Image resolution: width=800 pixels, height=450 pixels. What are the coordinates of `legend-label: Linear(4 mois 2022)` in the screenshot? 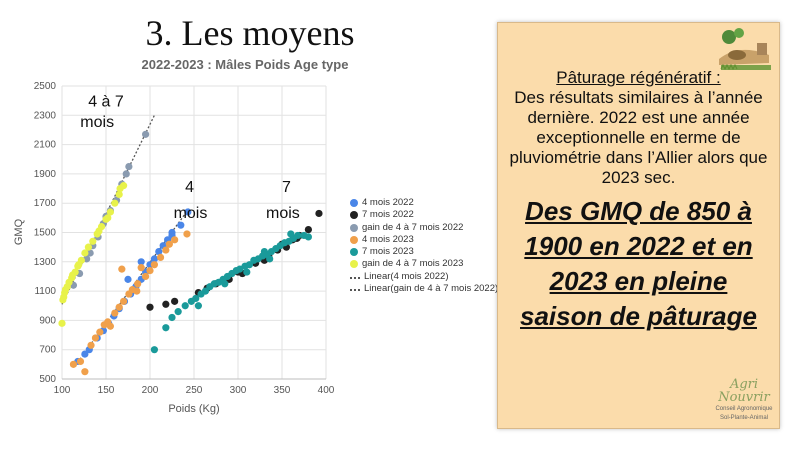 It's located at (406, 276).